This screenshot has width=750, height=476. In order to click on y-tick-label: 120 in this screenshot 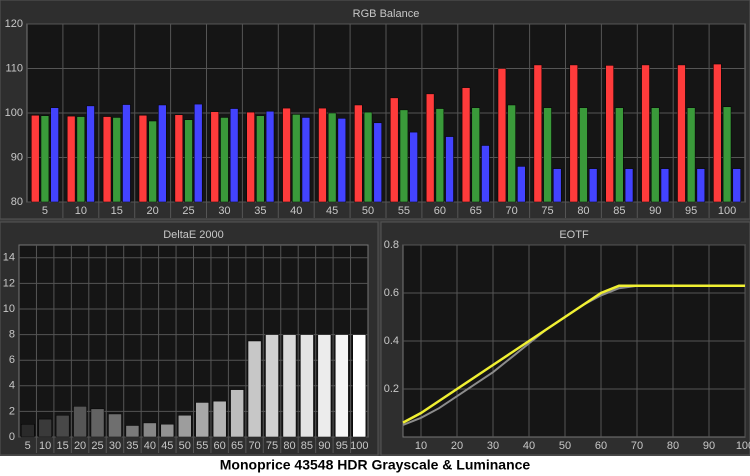, I will do `click(14, 24)`.